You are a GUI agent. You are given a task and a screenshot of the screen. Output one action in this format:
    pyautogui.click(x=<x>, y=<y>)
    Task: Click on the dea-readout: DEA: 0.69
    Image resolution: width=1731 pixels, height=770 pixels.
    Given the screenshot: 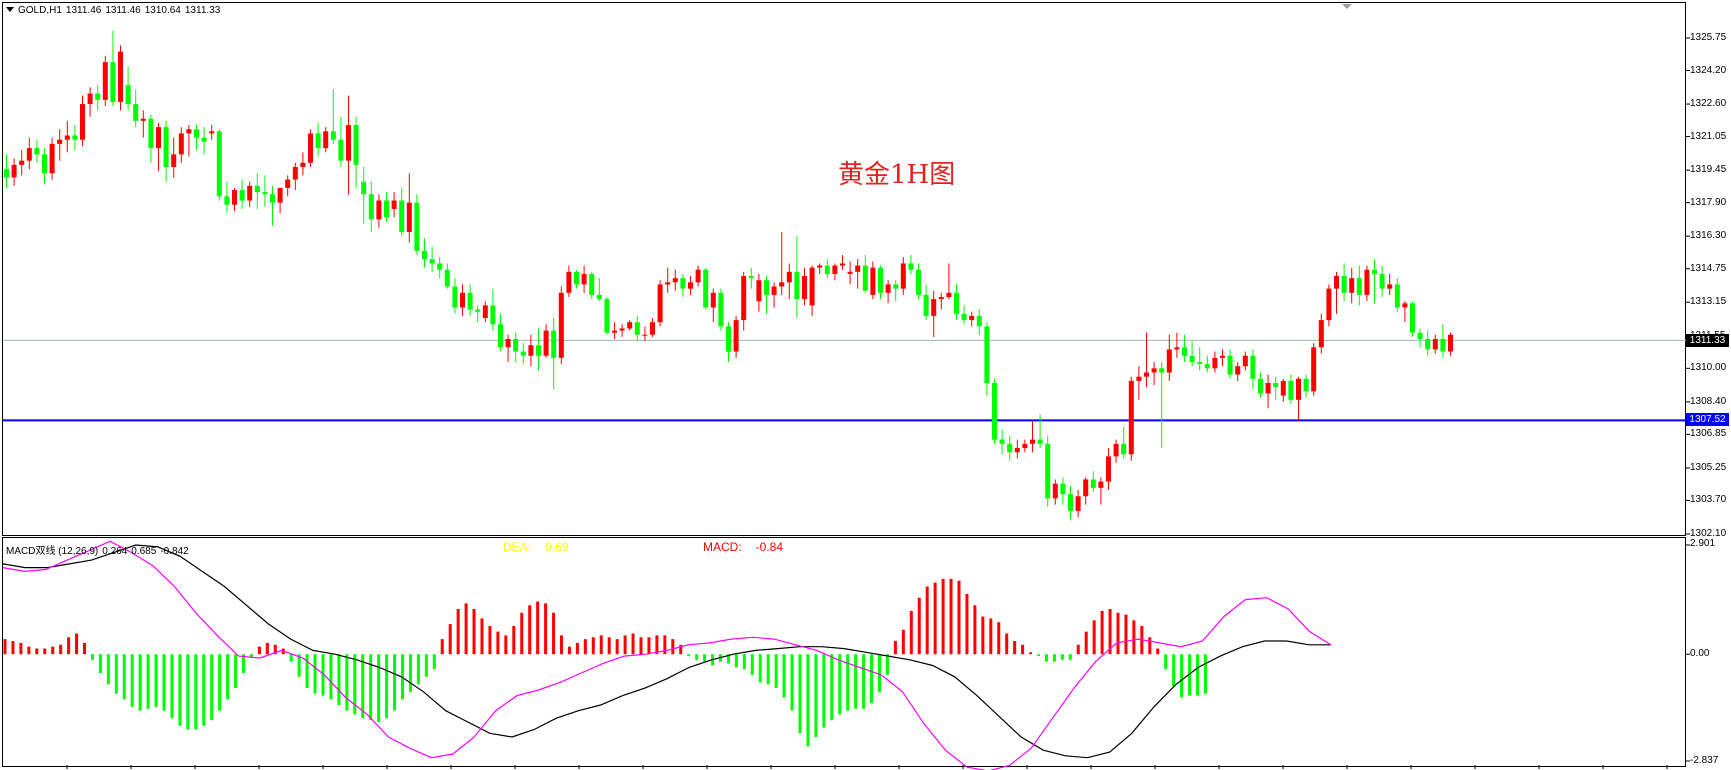 What is the action you would take?
    pyautogui.click(x=542, y=547)
    